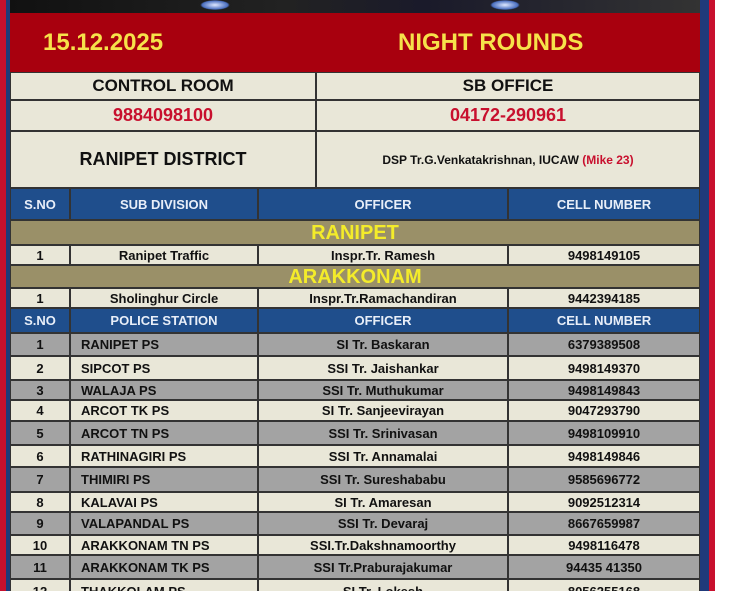  I want to click on table-row: 5 ARCOT TN PS SSI Tr. Srinivasan 9498109910, so click(355, 433).